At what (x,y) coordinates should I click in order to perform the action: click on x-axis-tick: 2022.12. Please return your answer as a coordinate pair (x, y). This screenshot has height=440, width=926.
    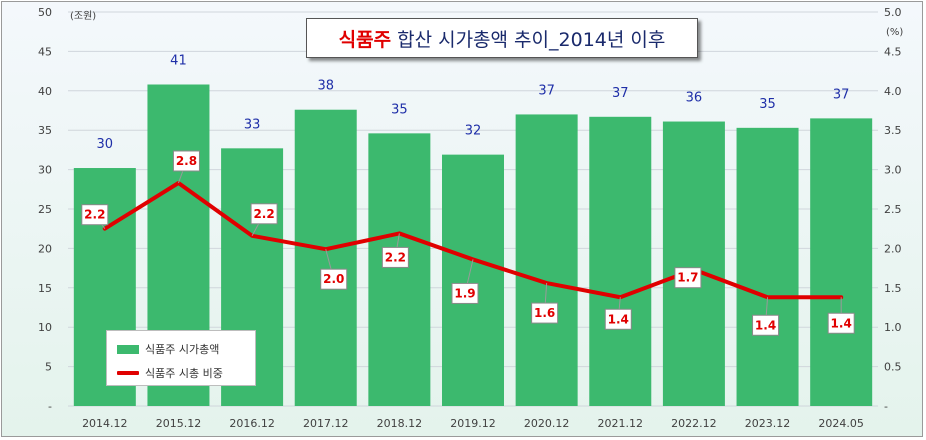
    Looking at the image, I should click on (694, 423).